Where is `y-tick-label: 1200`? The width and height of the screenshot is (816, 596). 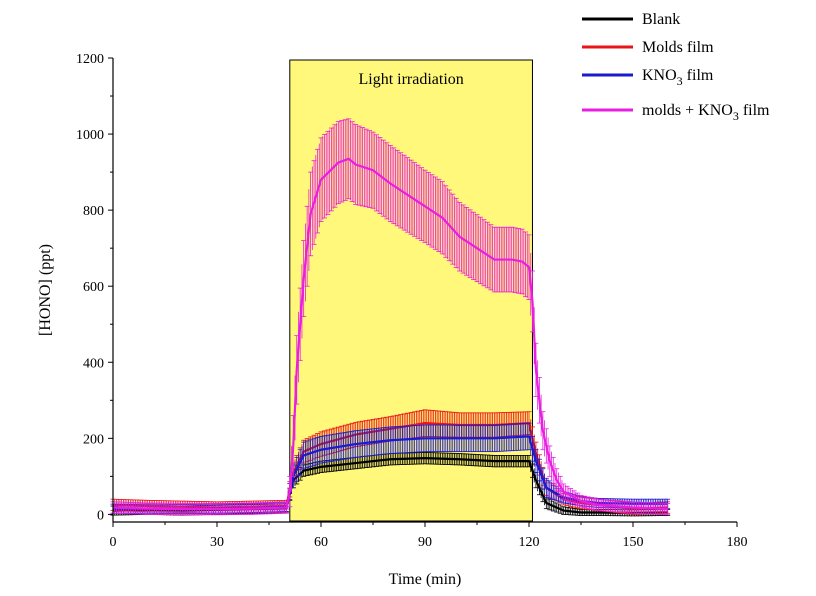 y-tick-label: 1200 is located at coordinates (90, 59).